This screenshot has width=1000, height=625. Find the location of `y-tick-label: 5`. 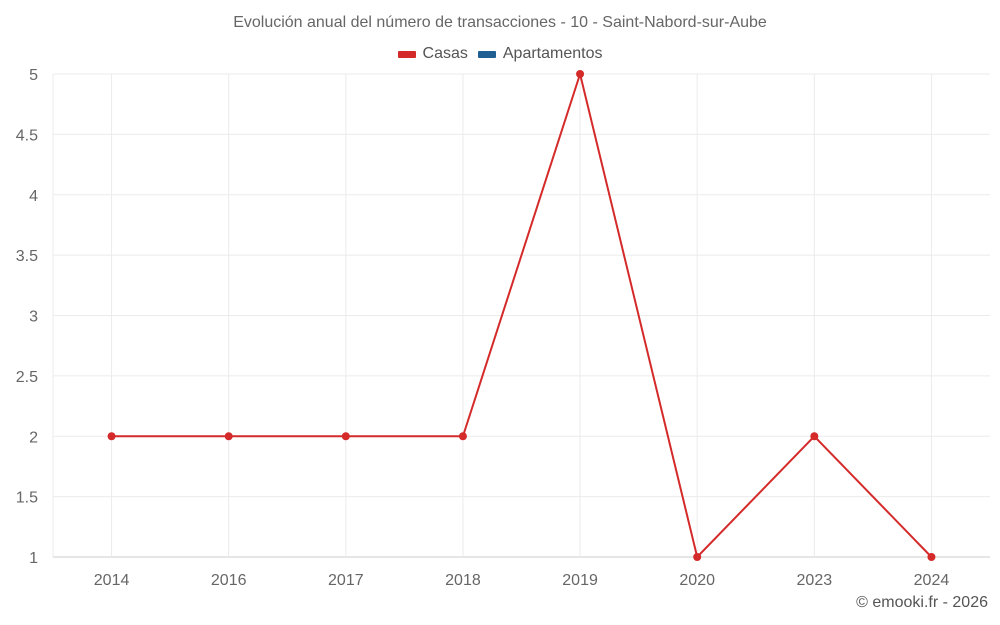

y-tick-label: 5 is located at coordinates (33, 75).